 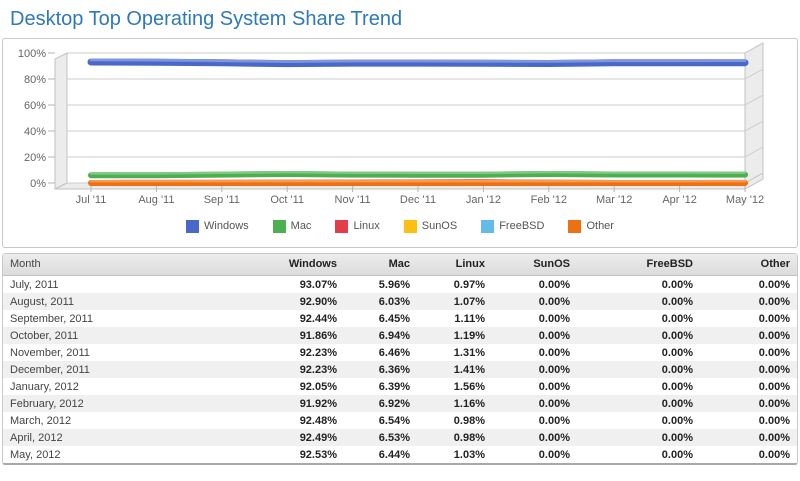 I want to click on table-header-row: Month Windows Mac Linux SunOS FreeBSD Other, so click(x=400, y=265).